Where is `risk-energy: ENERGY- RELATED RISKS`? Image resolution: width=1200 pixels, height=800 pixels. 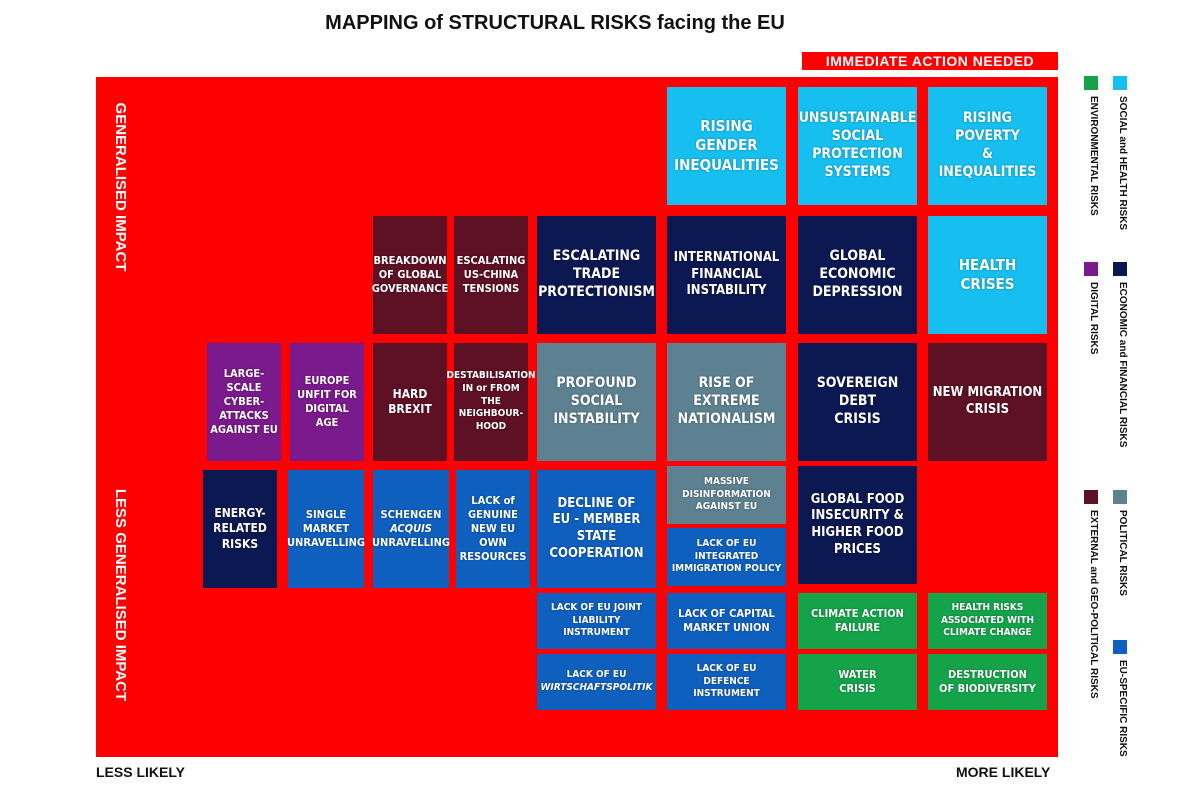 risk-energy: ENERGY- RELATED RISKS is located at coordinates (240, 529).